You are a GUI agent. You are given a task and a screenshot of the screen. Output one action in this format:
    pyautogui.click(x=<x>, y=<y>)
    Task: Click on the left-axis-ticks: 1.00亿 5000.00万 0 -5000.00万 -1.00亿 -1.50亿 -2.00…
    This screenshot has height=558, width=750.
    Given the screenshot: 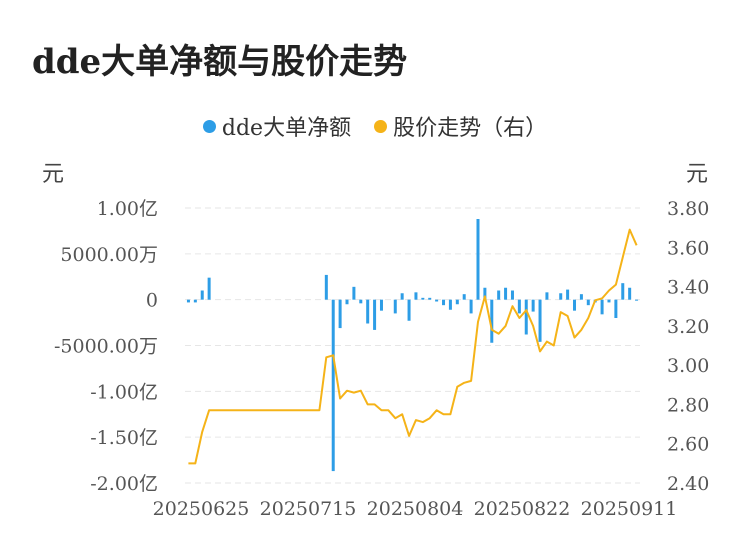 What is the action you would take?
    pyautogui.click(x=106, y=346)
    